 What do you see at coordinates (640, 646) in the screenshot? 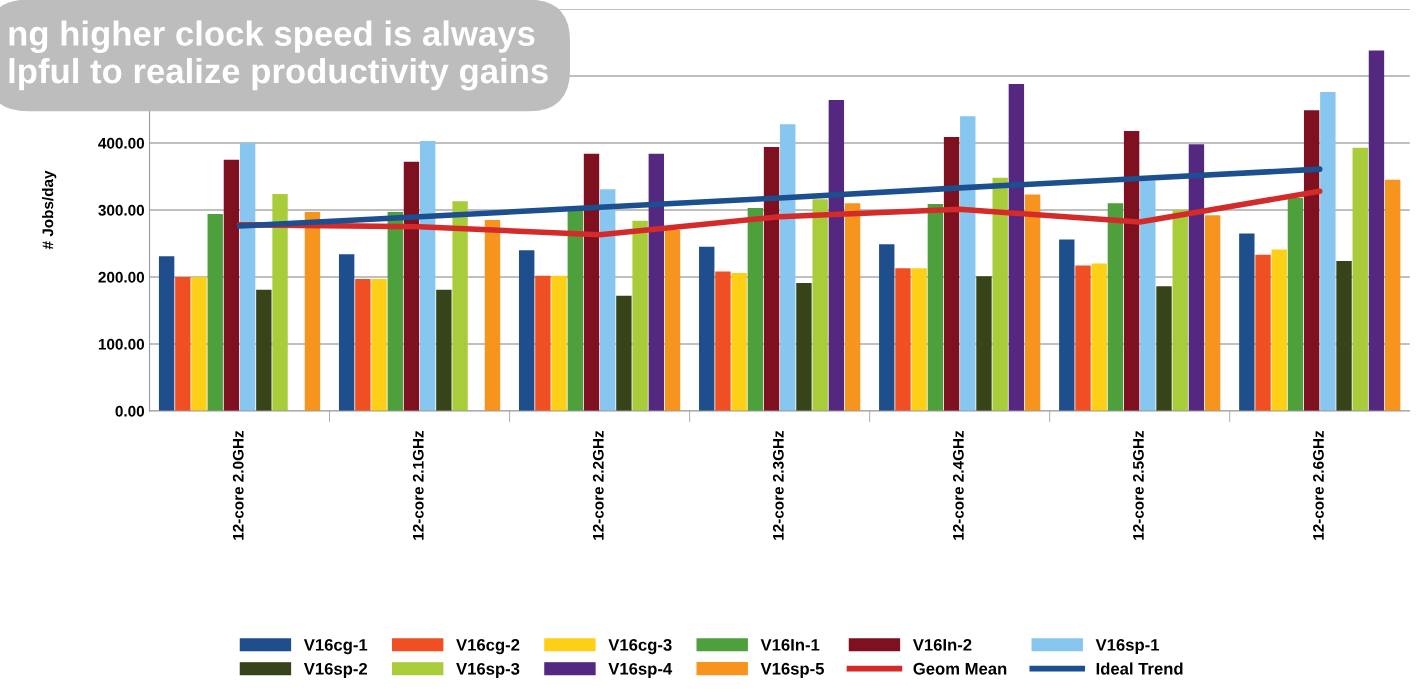
I see `legend-label: V16cg-3` at bounding box center [640, 646].